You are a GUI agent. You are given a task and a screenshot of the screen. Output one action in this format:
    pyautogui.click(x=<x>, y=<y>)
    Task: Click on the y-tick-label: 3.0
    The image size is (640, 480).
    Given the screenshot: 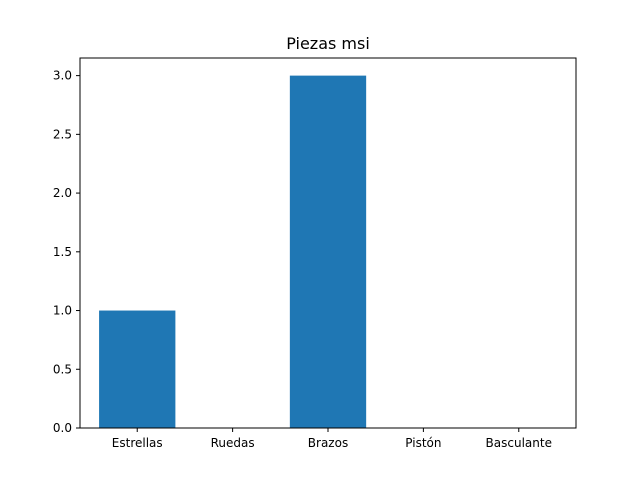 What is the action you would take?
    pyautogui.click(x=62, y=76)
    